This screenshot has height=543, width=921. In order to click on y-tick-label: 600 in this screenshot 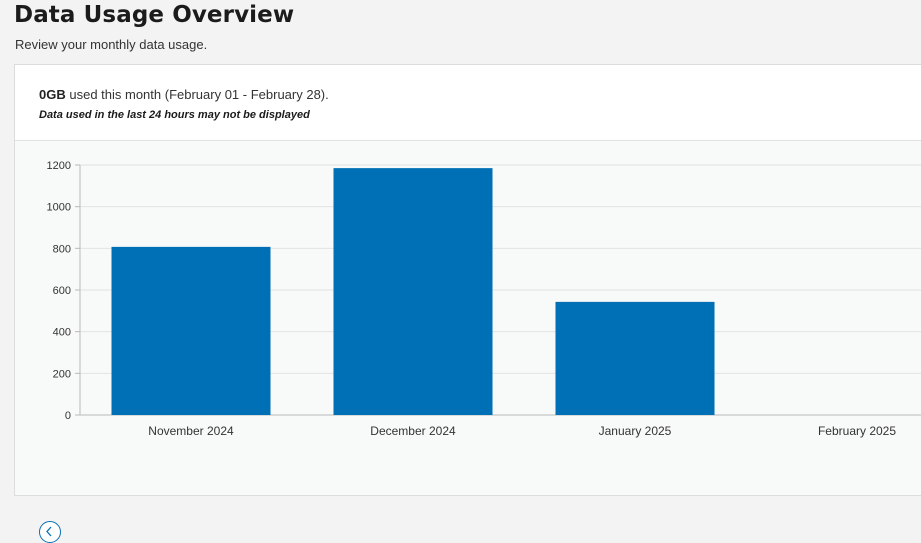, I will do `click(62, 291)`.